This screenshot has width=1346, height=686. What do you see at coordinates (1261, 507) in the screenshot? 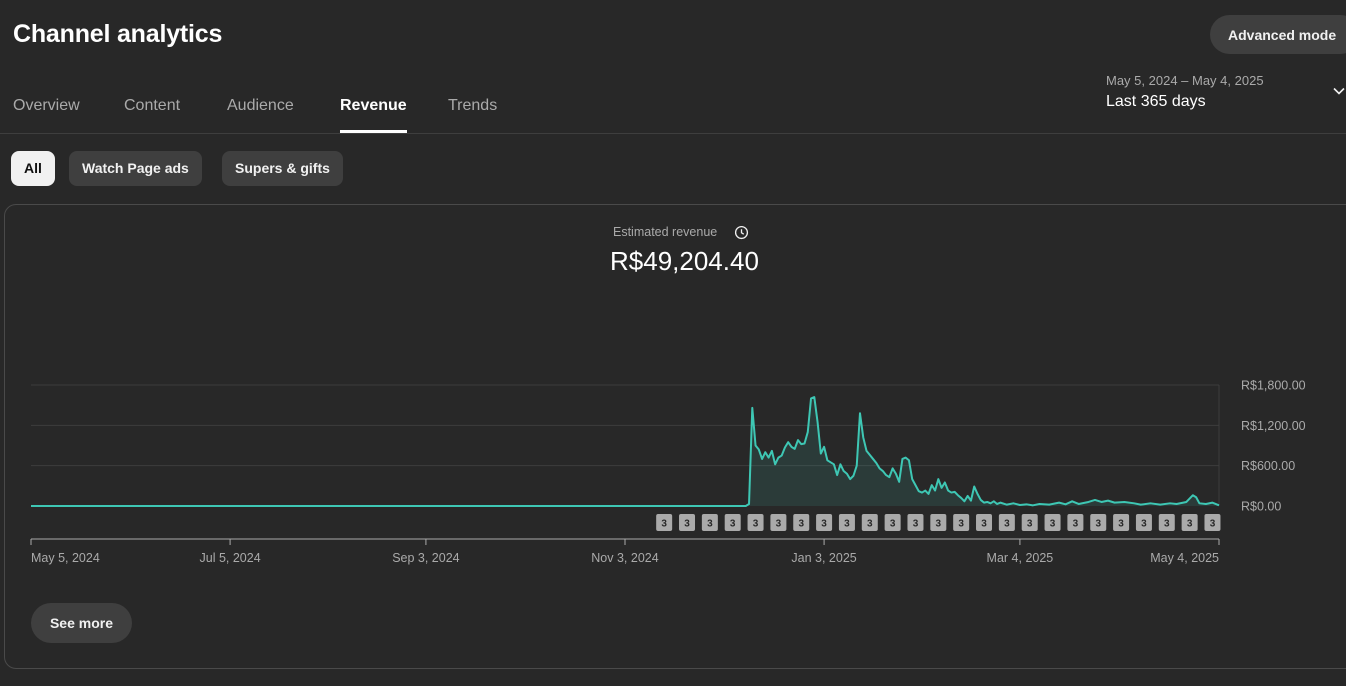
I see `y-tick-label: R$0.00` at bounding box center [1261, 507].